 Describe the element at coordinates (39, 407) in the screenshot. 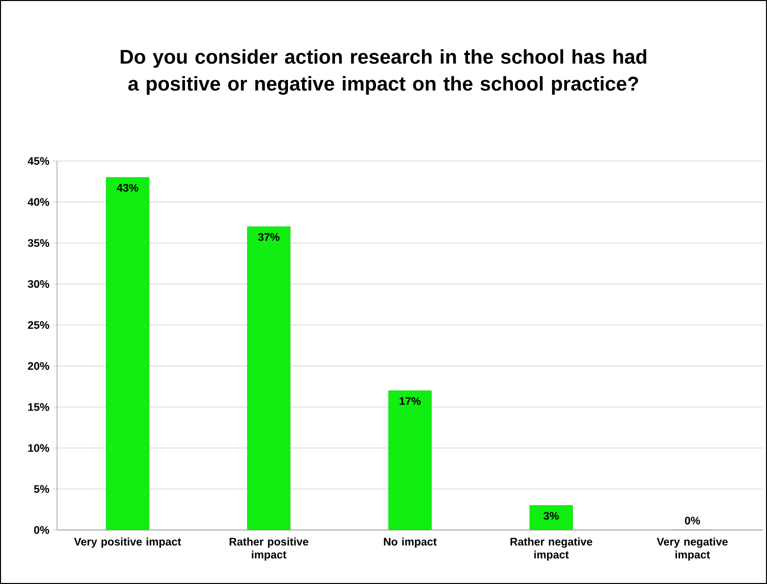

I see `y-tick-label: 15%` at that location.